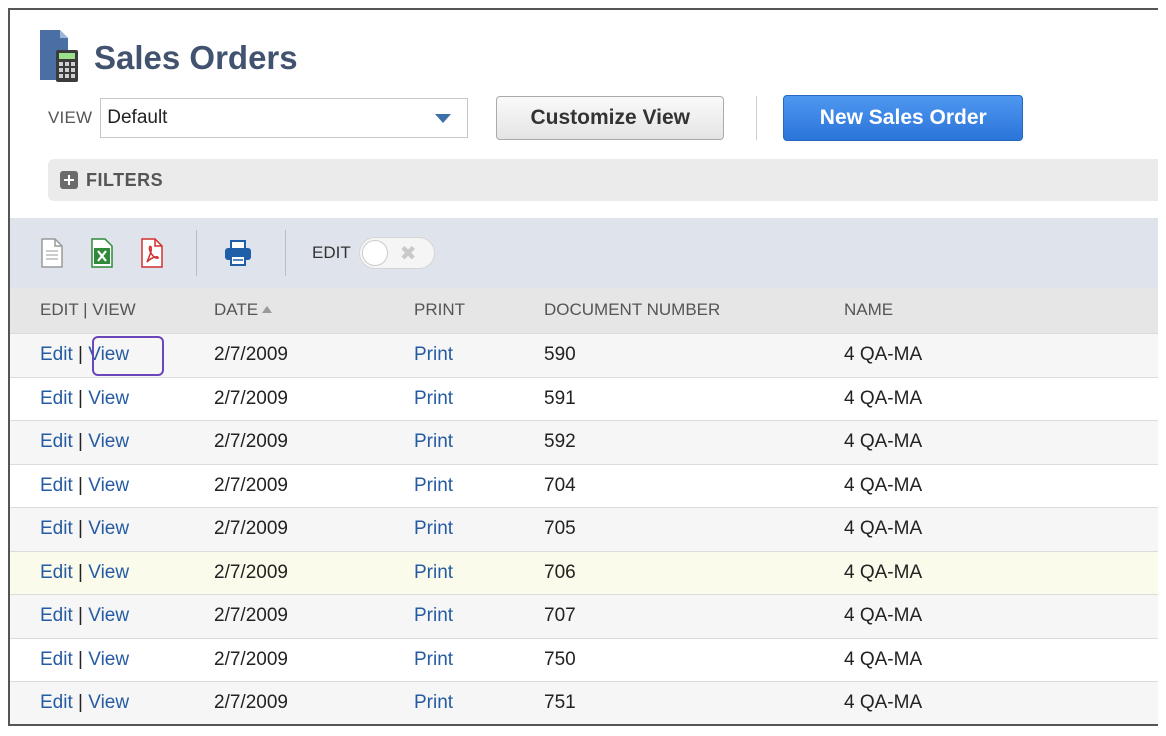 This screenshot has width=1166, height=736. I want to click on document-number-cell: 592, so click(560, 441).